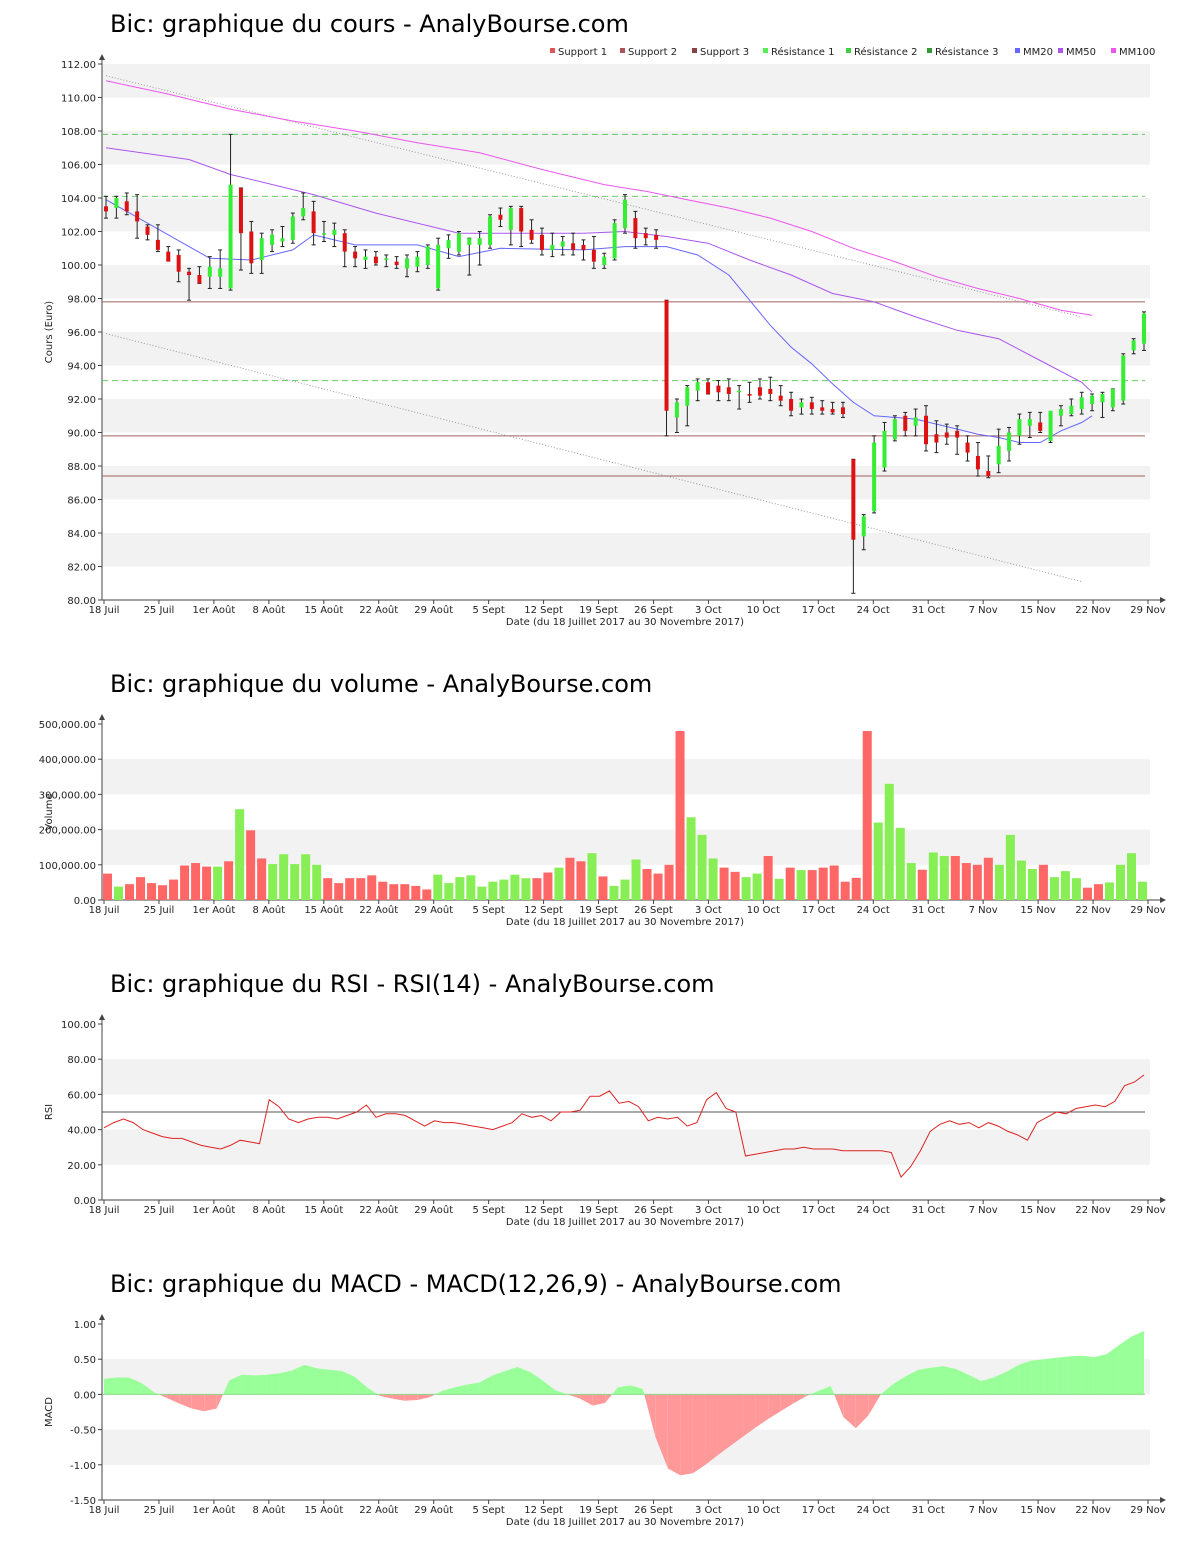  I want to click on legend-label: MM100, so click(1137, 52).